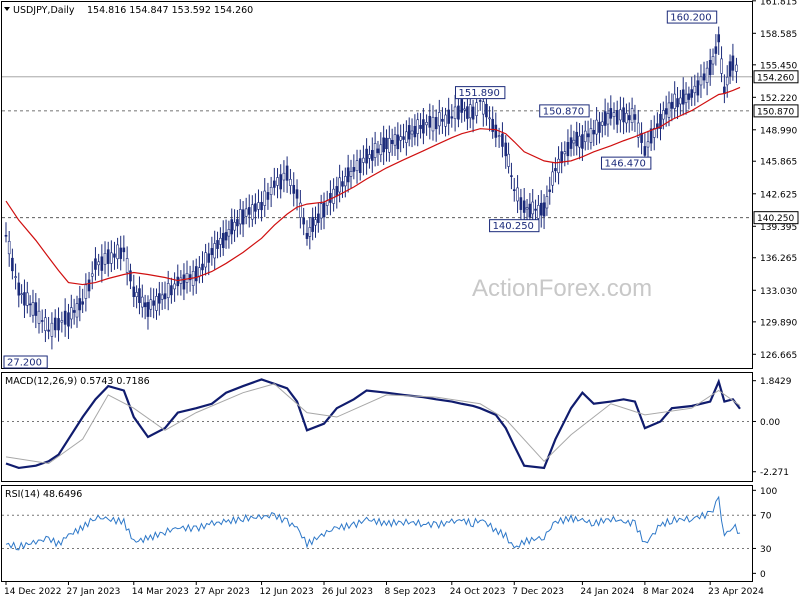 The height and width of the screenshot is (600, 800). Describe the element at coordinates (778, 163) in the screenshot. I see `price-y-tick-label: 145.865` at that location.